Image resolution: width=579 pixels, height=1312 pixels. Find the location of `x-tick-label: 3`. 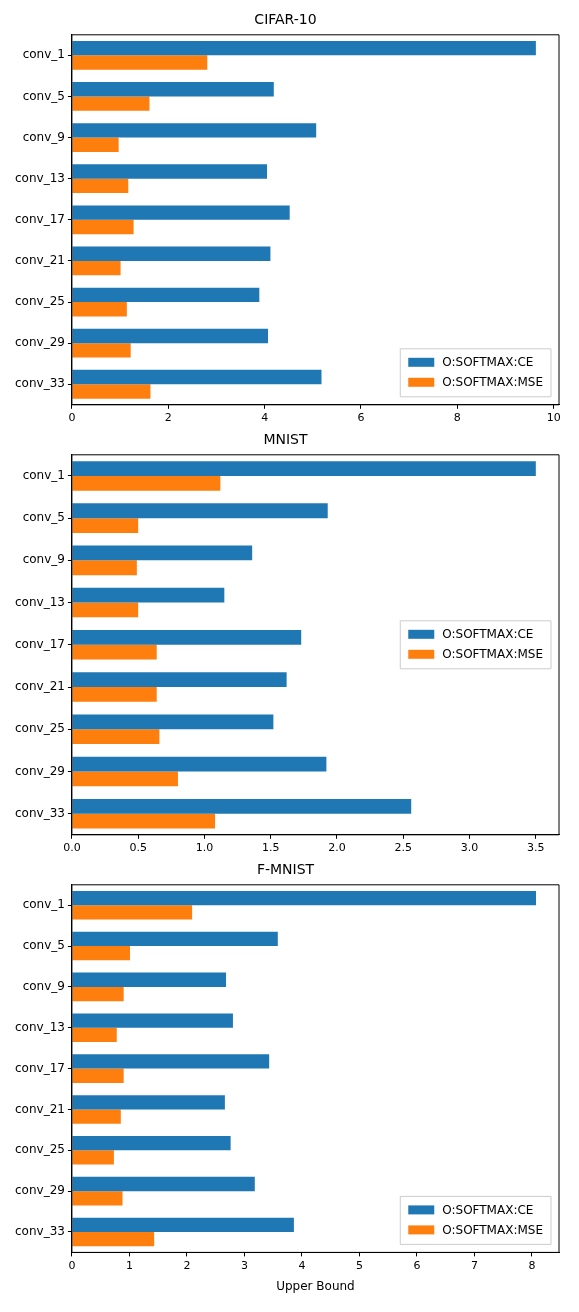

x-tick-label: 3 is located at coordinates (244, 1265).